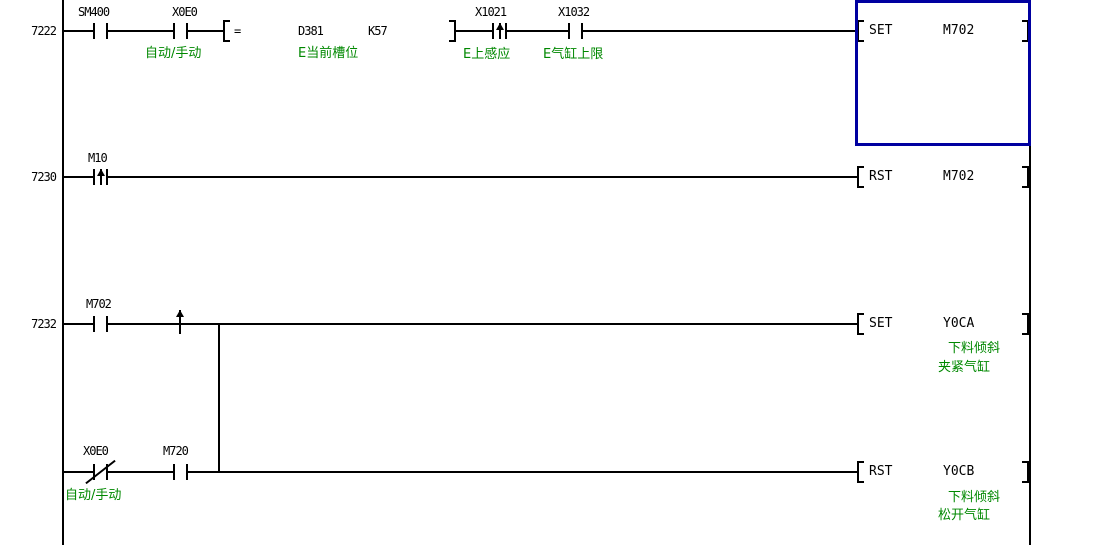 The height and width of the screenshot is (545, 1096). Describe the element at coordinates (180, 472) in the screenshot. I see `contact-m720` at that location.